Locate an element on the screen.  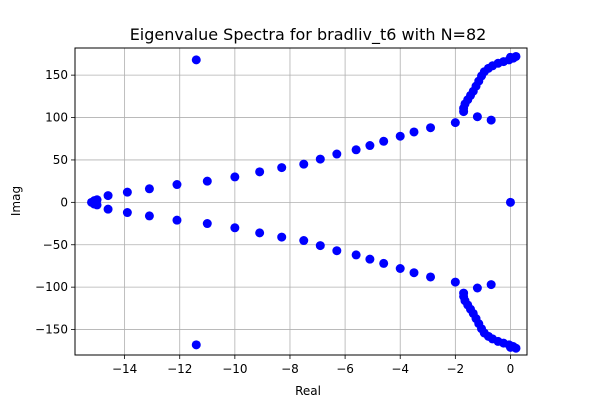
y-axis-label: Imag is located at coordinates (16, 201).